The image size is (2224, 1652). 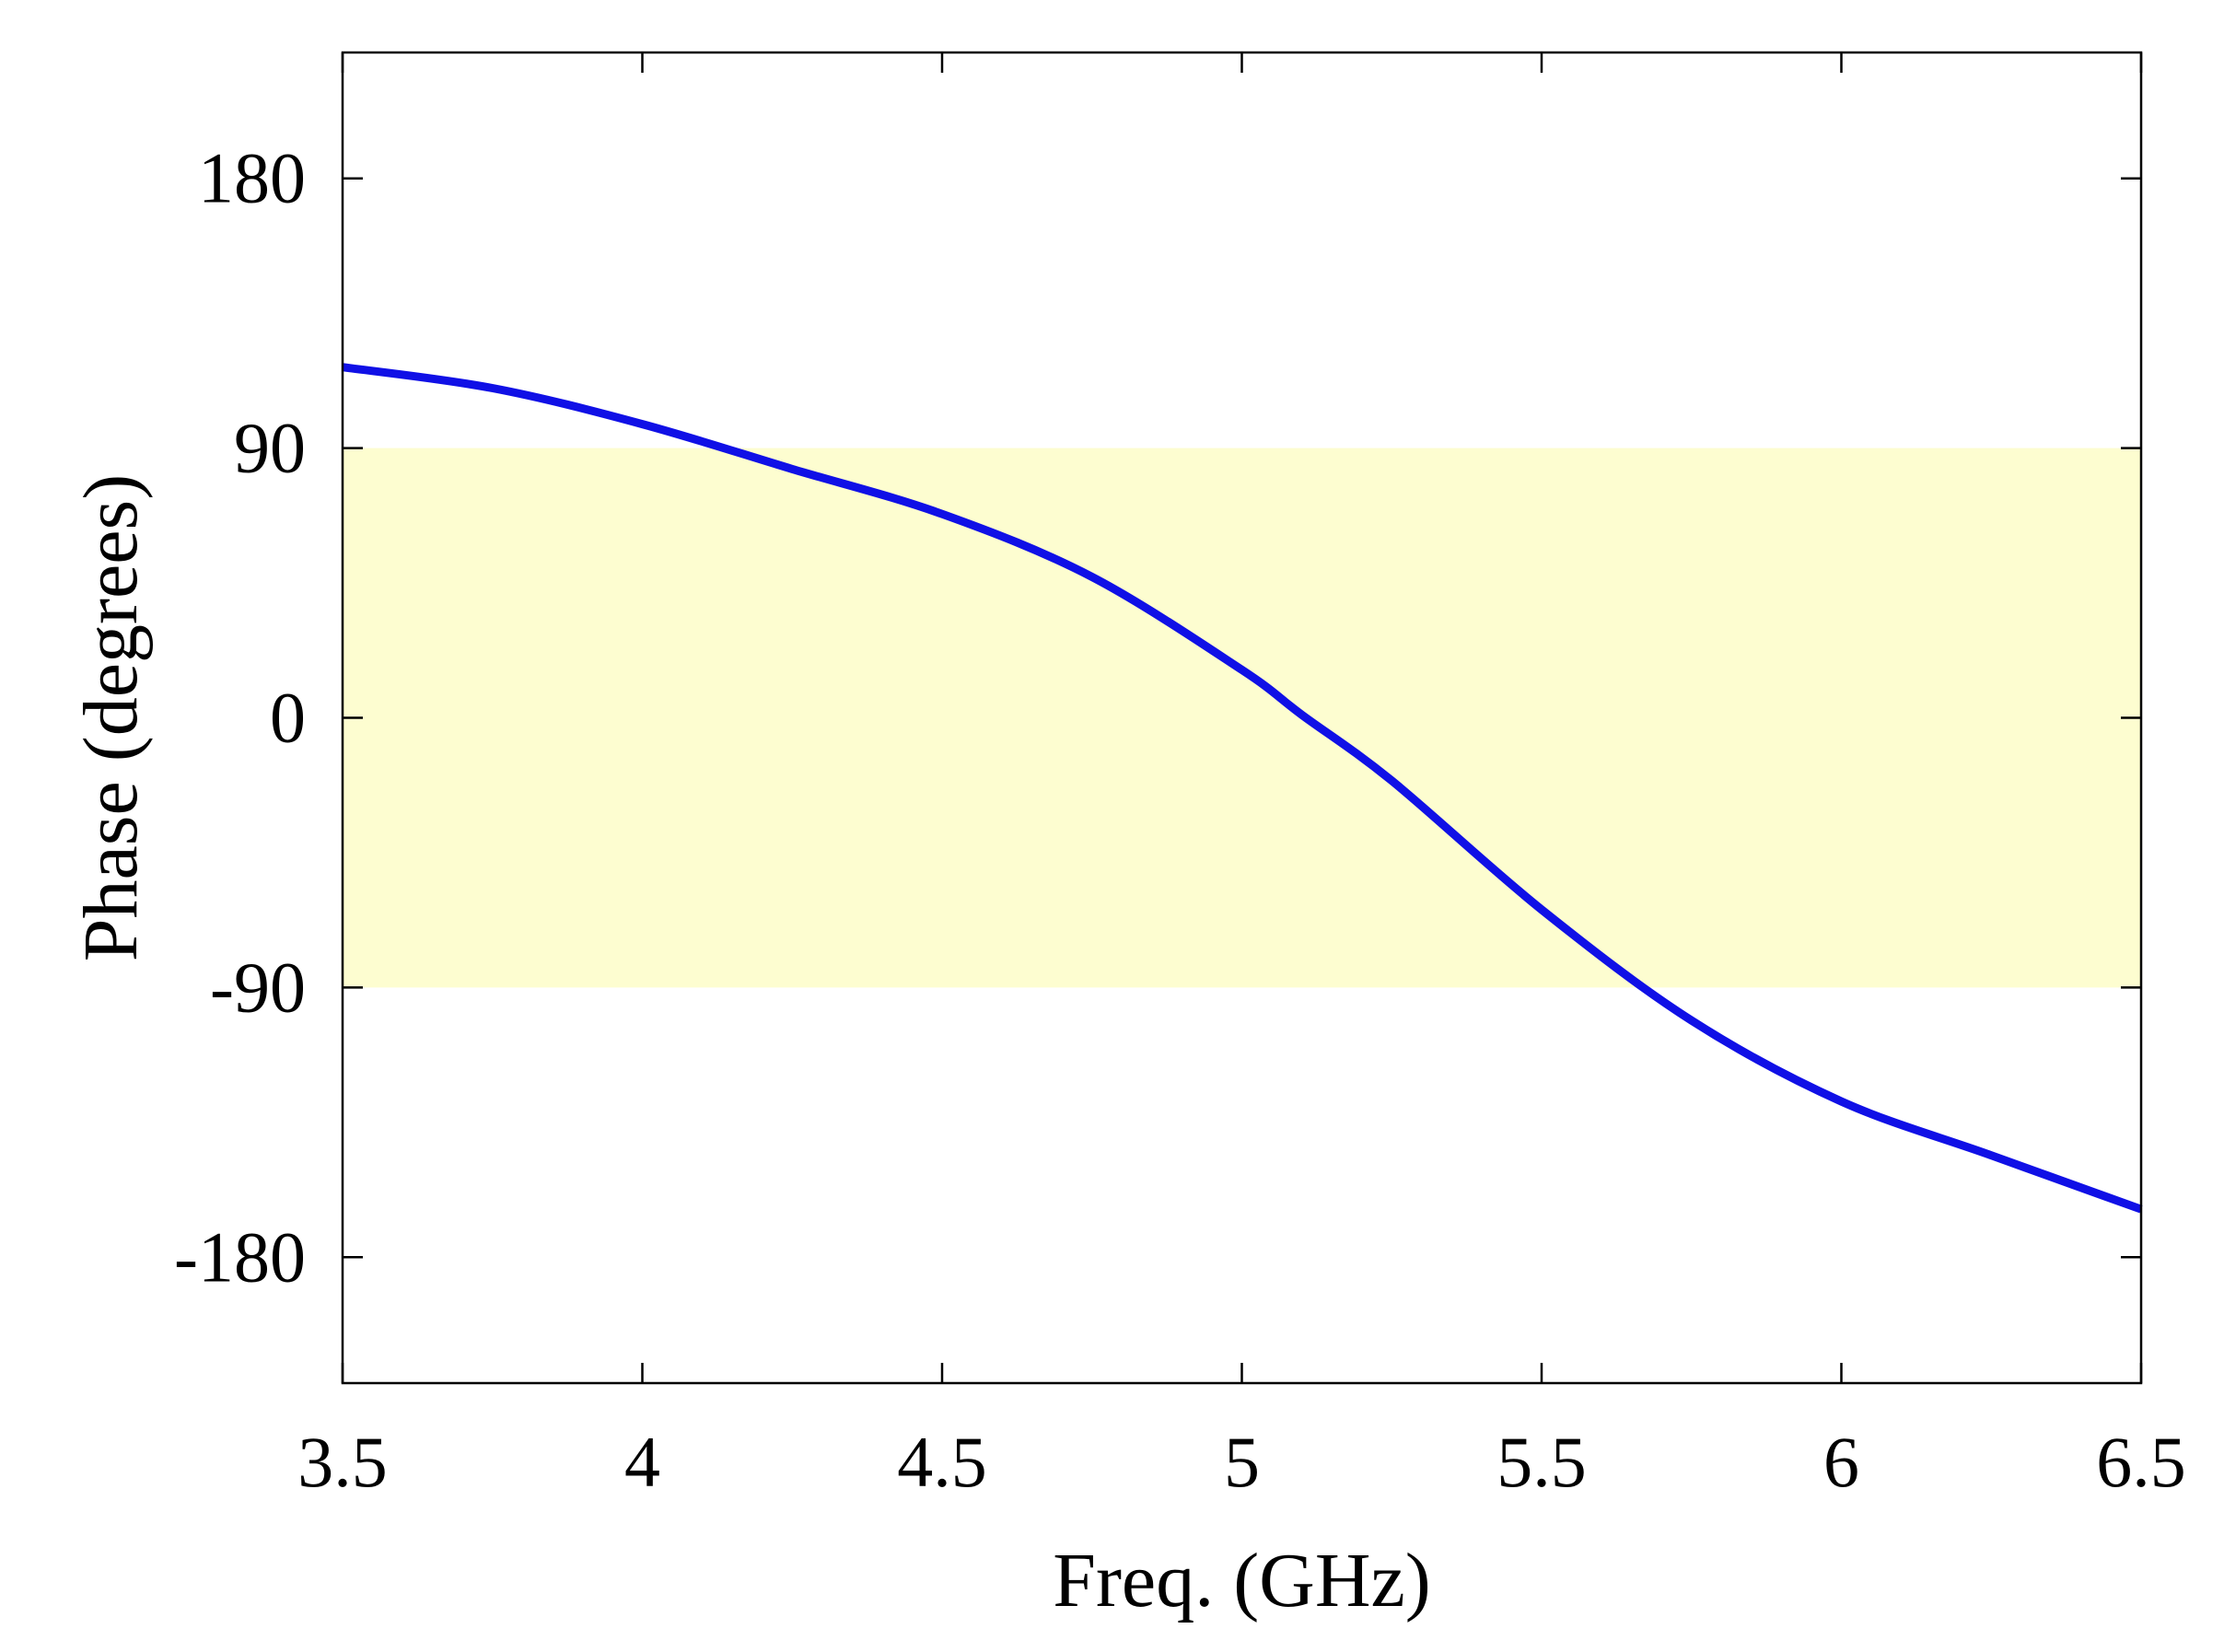 I want to click on x-tick-label: 6, so click(x=1841, y=1462).